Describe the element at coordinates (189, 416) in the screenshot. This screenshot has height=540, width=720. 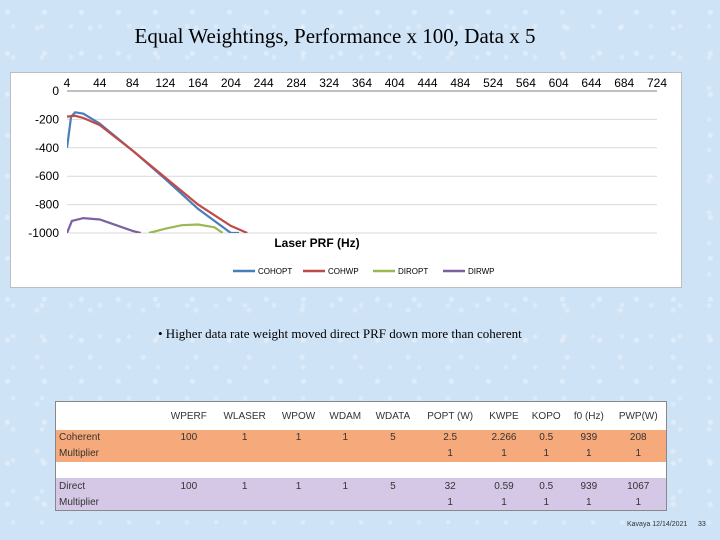
I see `table-header-cell: WPERF` at that location.